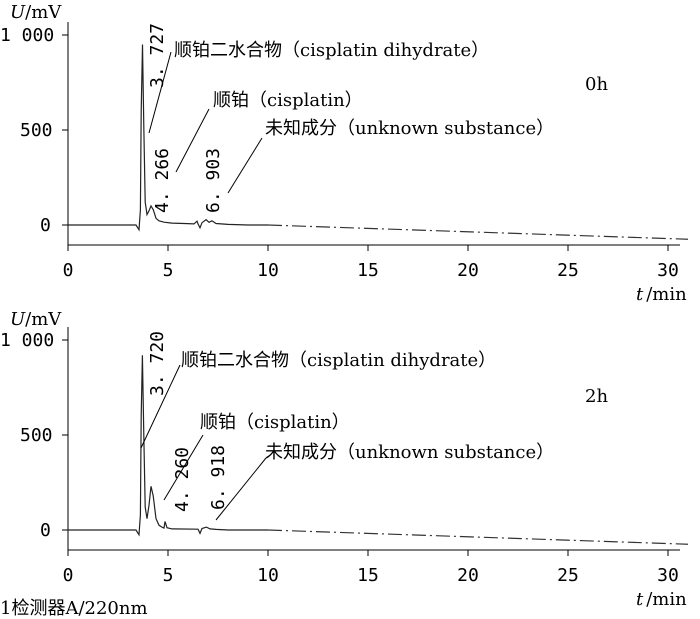 Image resolution: width=700 pixels, height=619 pixels. What do you see at coordinates (162, 180) in the screenshot?
I see `peak-rt-label: 4. 266` at bounding box center [162, 180].